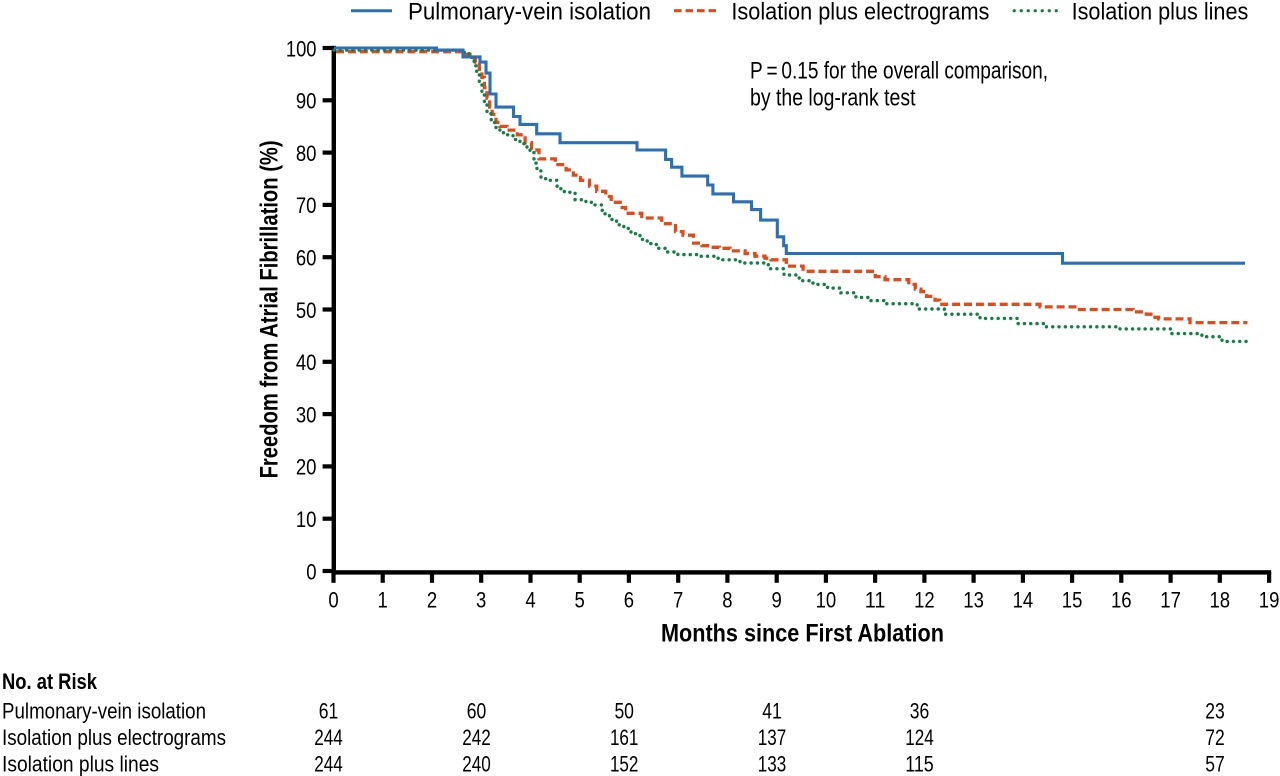 The width and height of the screenshot is (1280, 776). I want to click on svg-text: 242, so click(476, 737).